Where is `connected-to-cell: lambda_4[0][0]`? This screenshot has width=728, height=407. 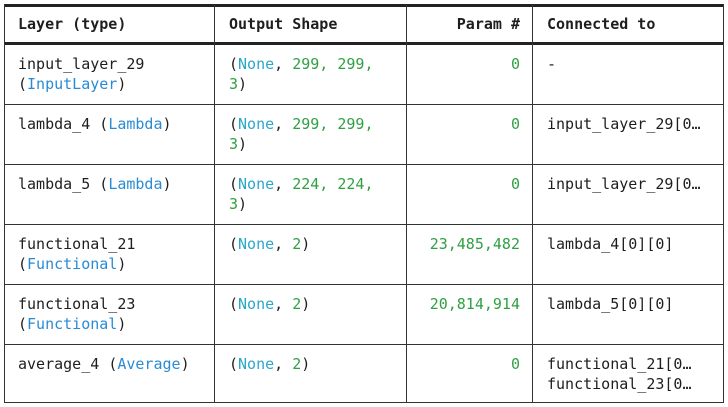 connected-to-cell: lambda_4[0][0] is located at coordinates (634, 244).